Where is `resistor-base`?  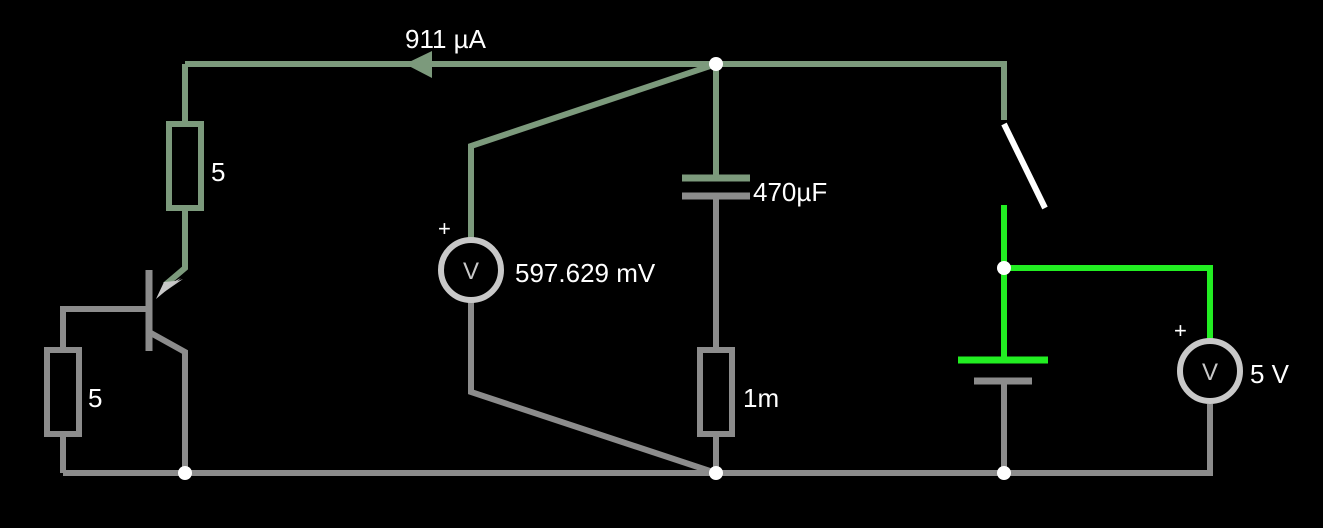
resistor-base is located at coordinates (63, 392).